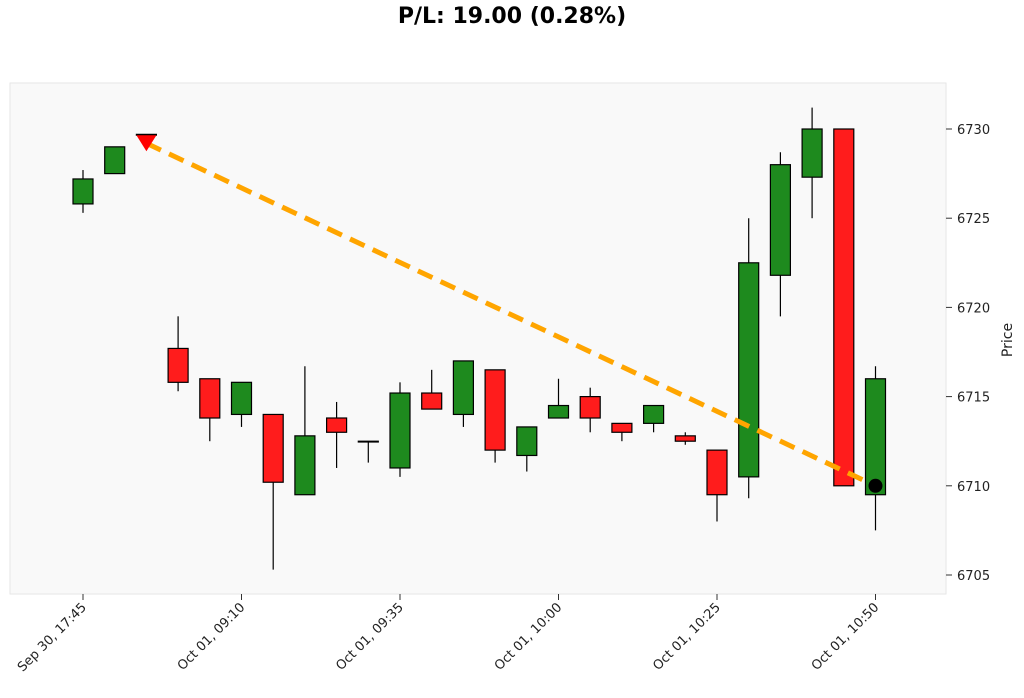  I want to click on x-tick-label: Oct 01, 09:35, so click(369, 636).